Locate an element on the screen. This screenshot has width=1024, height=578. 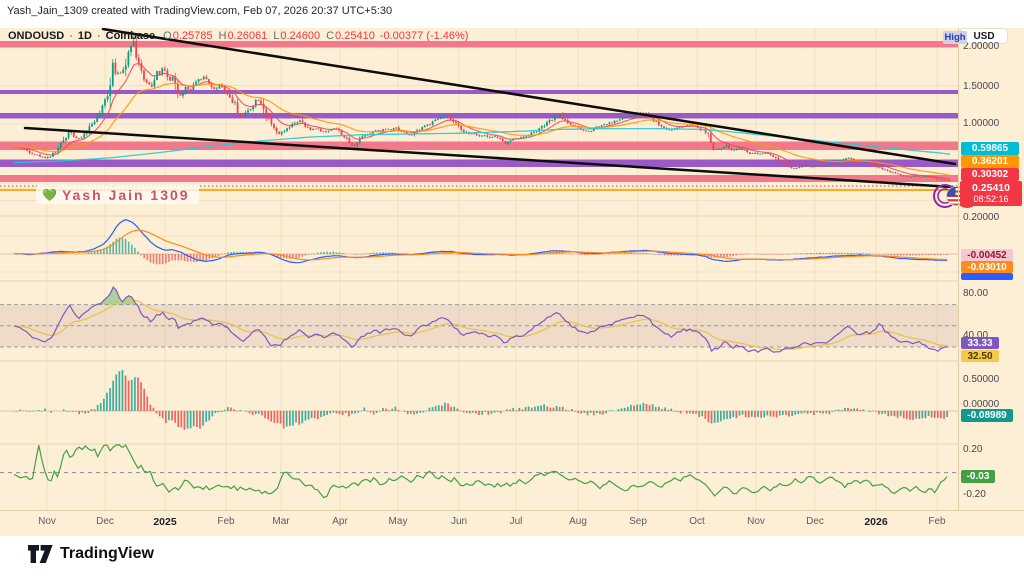
currency-toggle-button: USD is located at coordinates (984, 36).